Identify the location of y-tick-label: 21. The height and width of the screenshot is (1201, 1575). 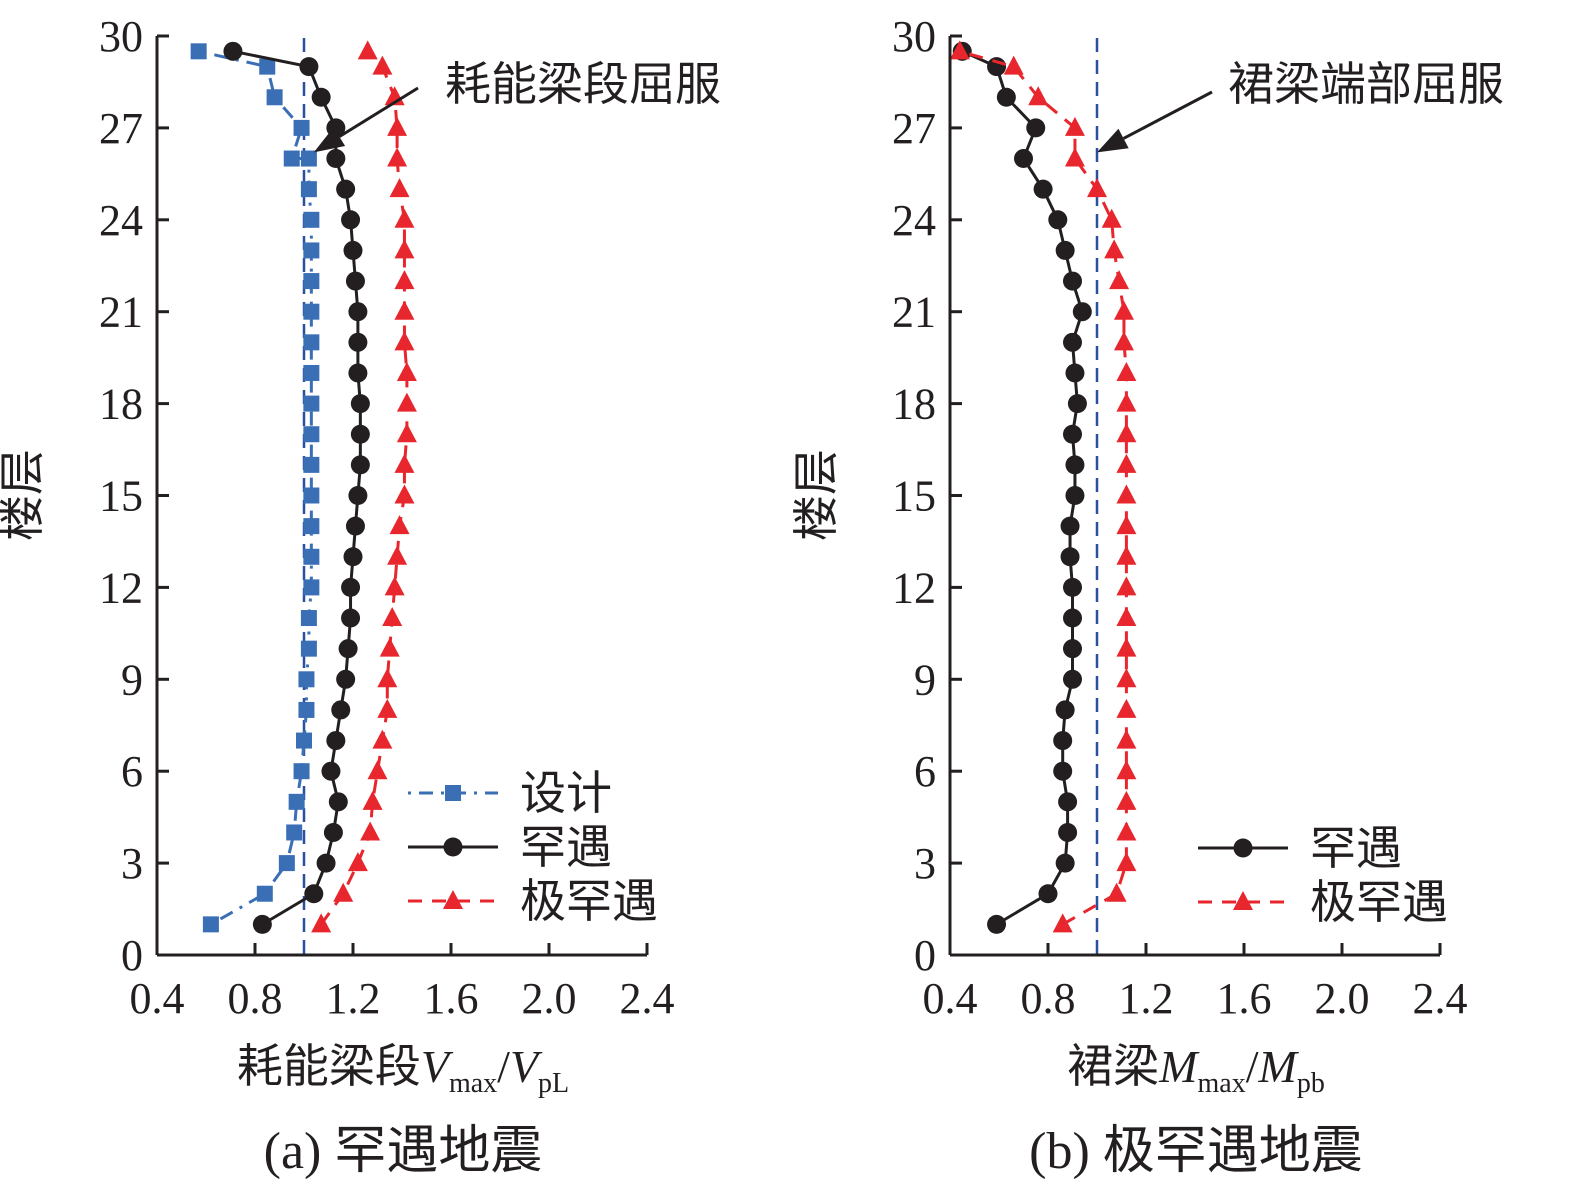
(914, 312).